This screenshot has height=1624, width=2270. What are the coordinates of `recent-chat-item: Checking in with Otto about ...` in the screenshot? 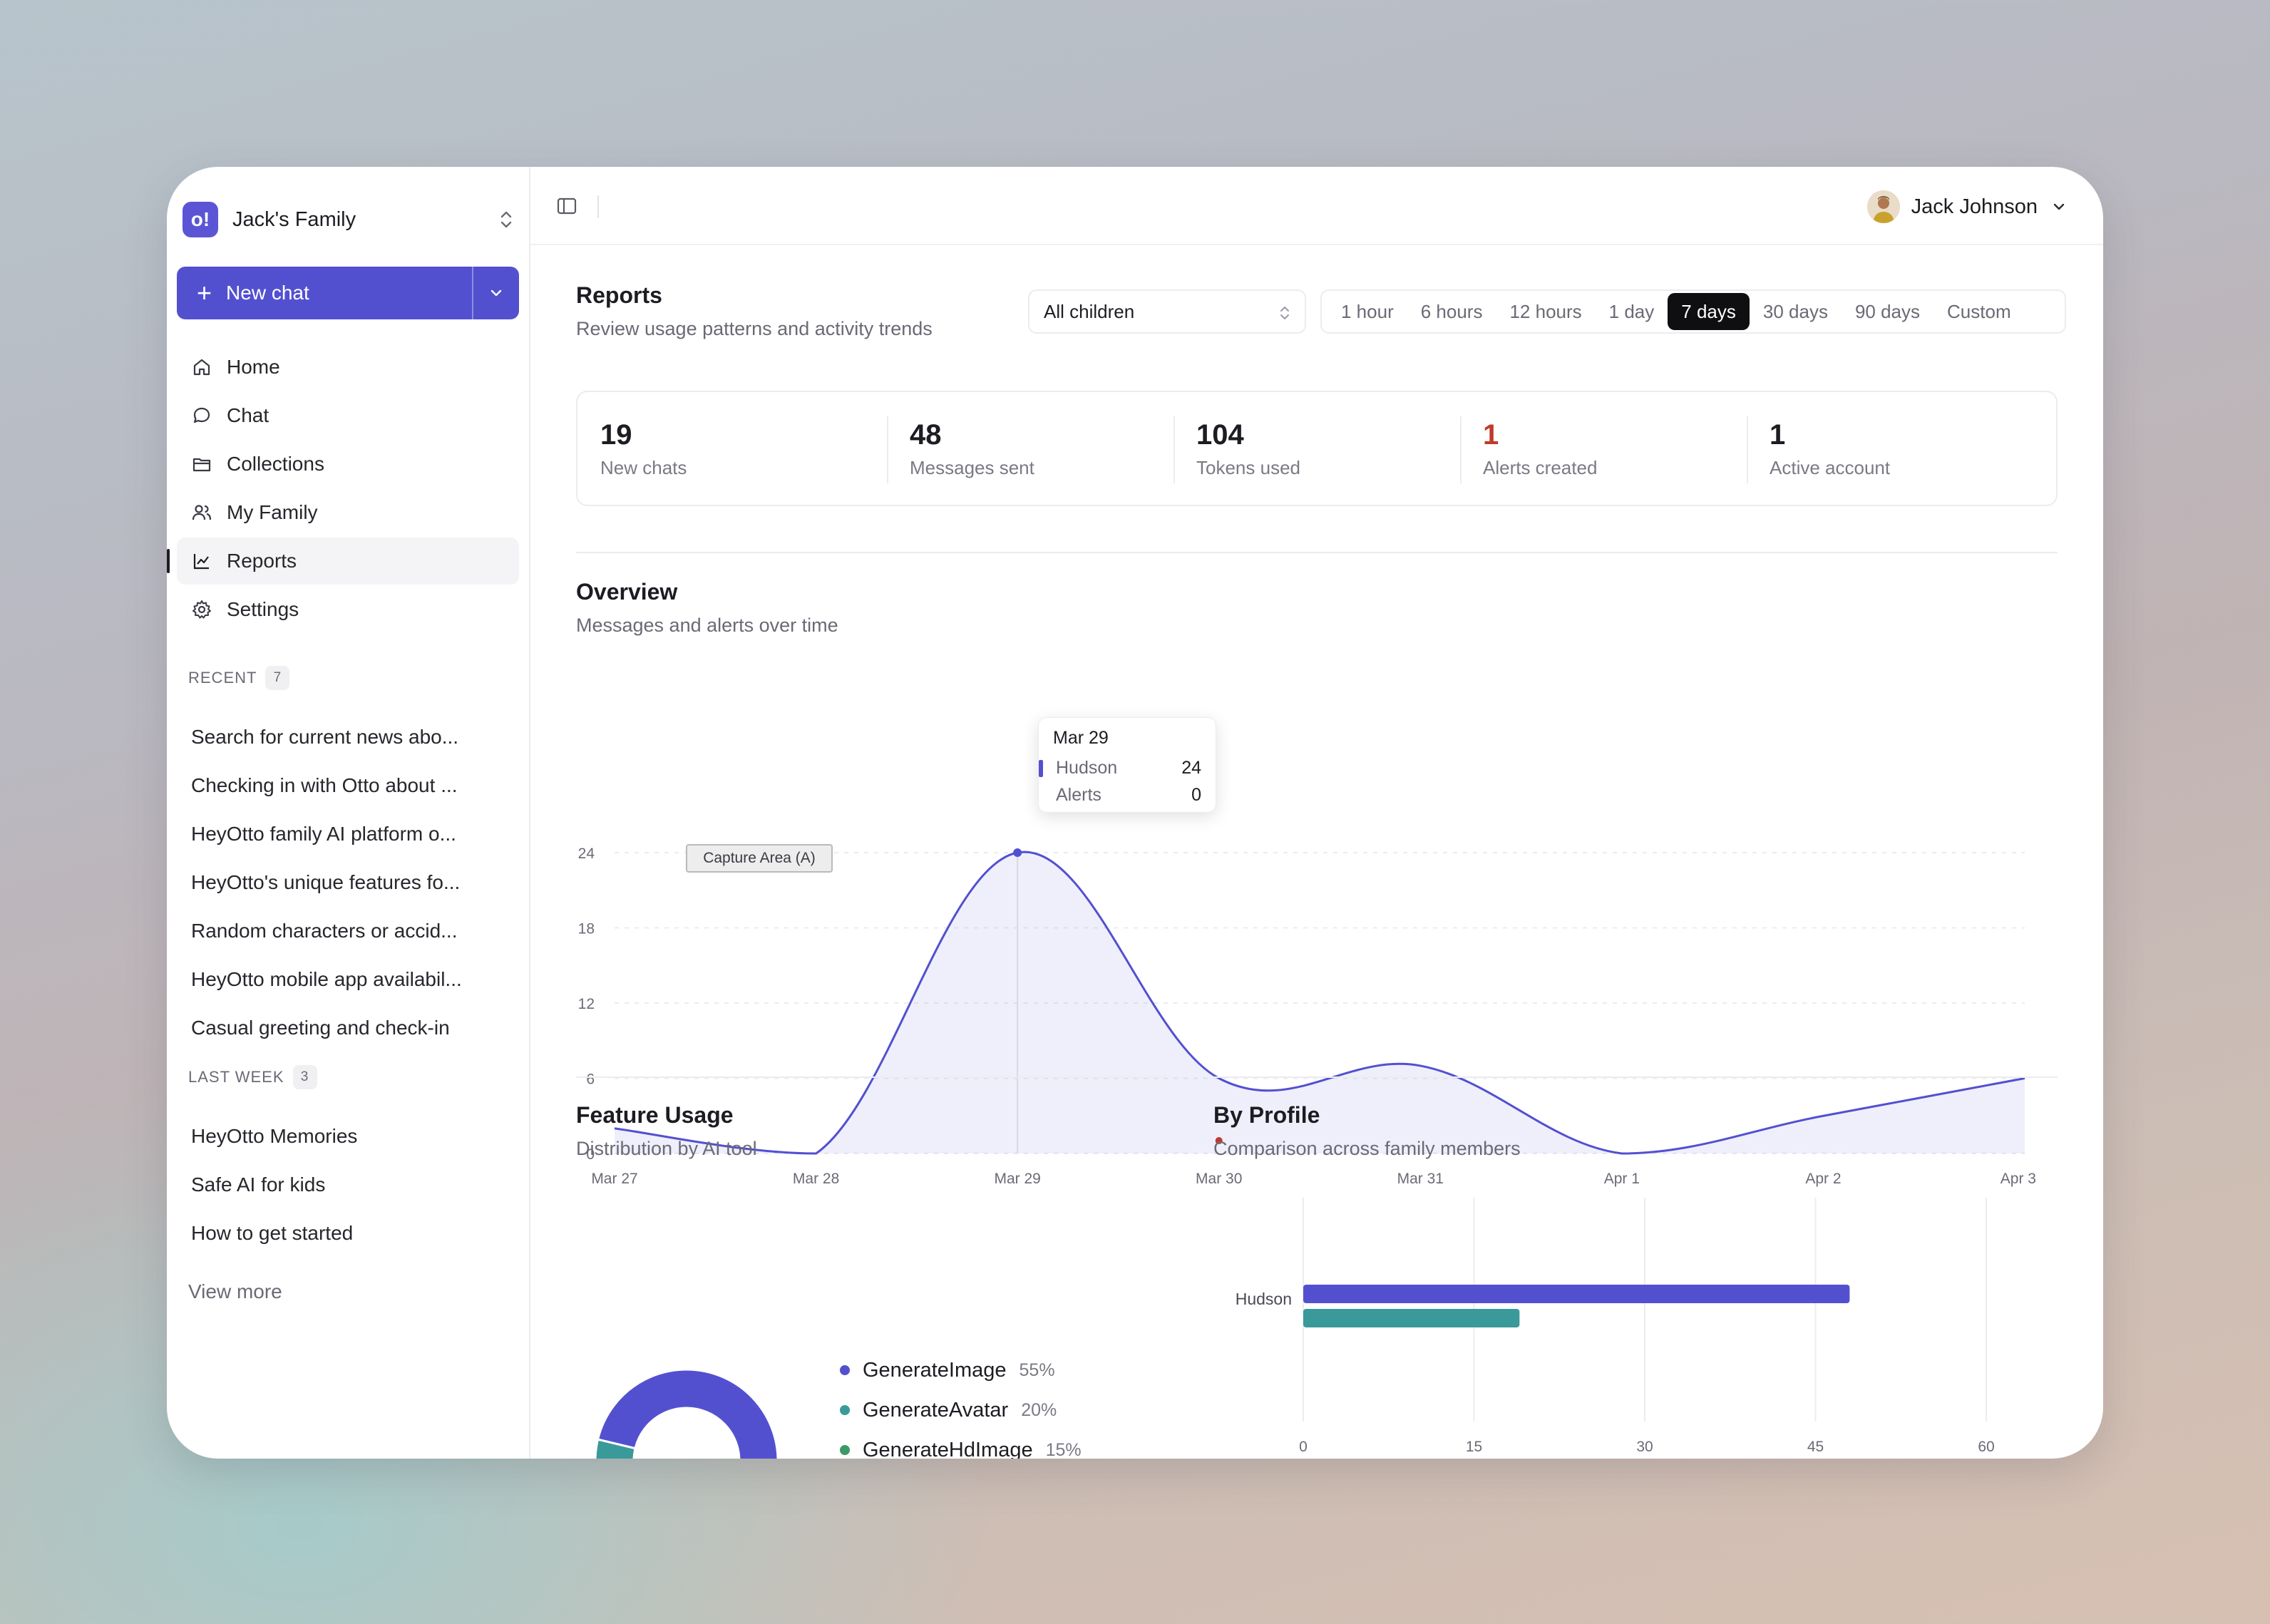 It's located at (324, 785).